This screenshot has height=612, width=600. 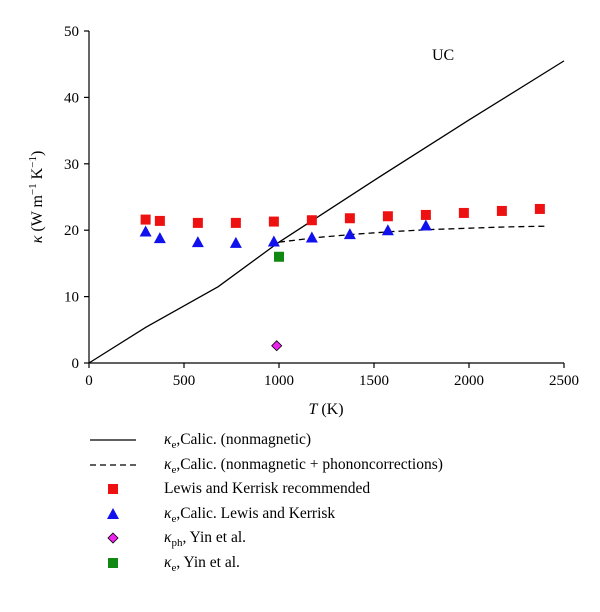 I want to click on legend-text-rest: Lewis and Kerrisk recommended, so click(x=267, y=488).